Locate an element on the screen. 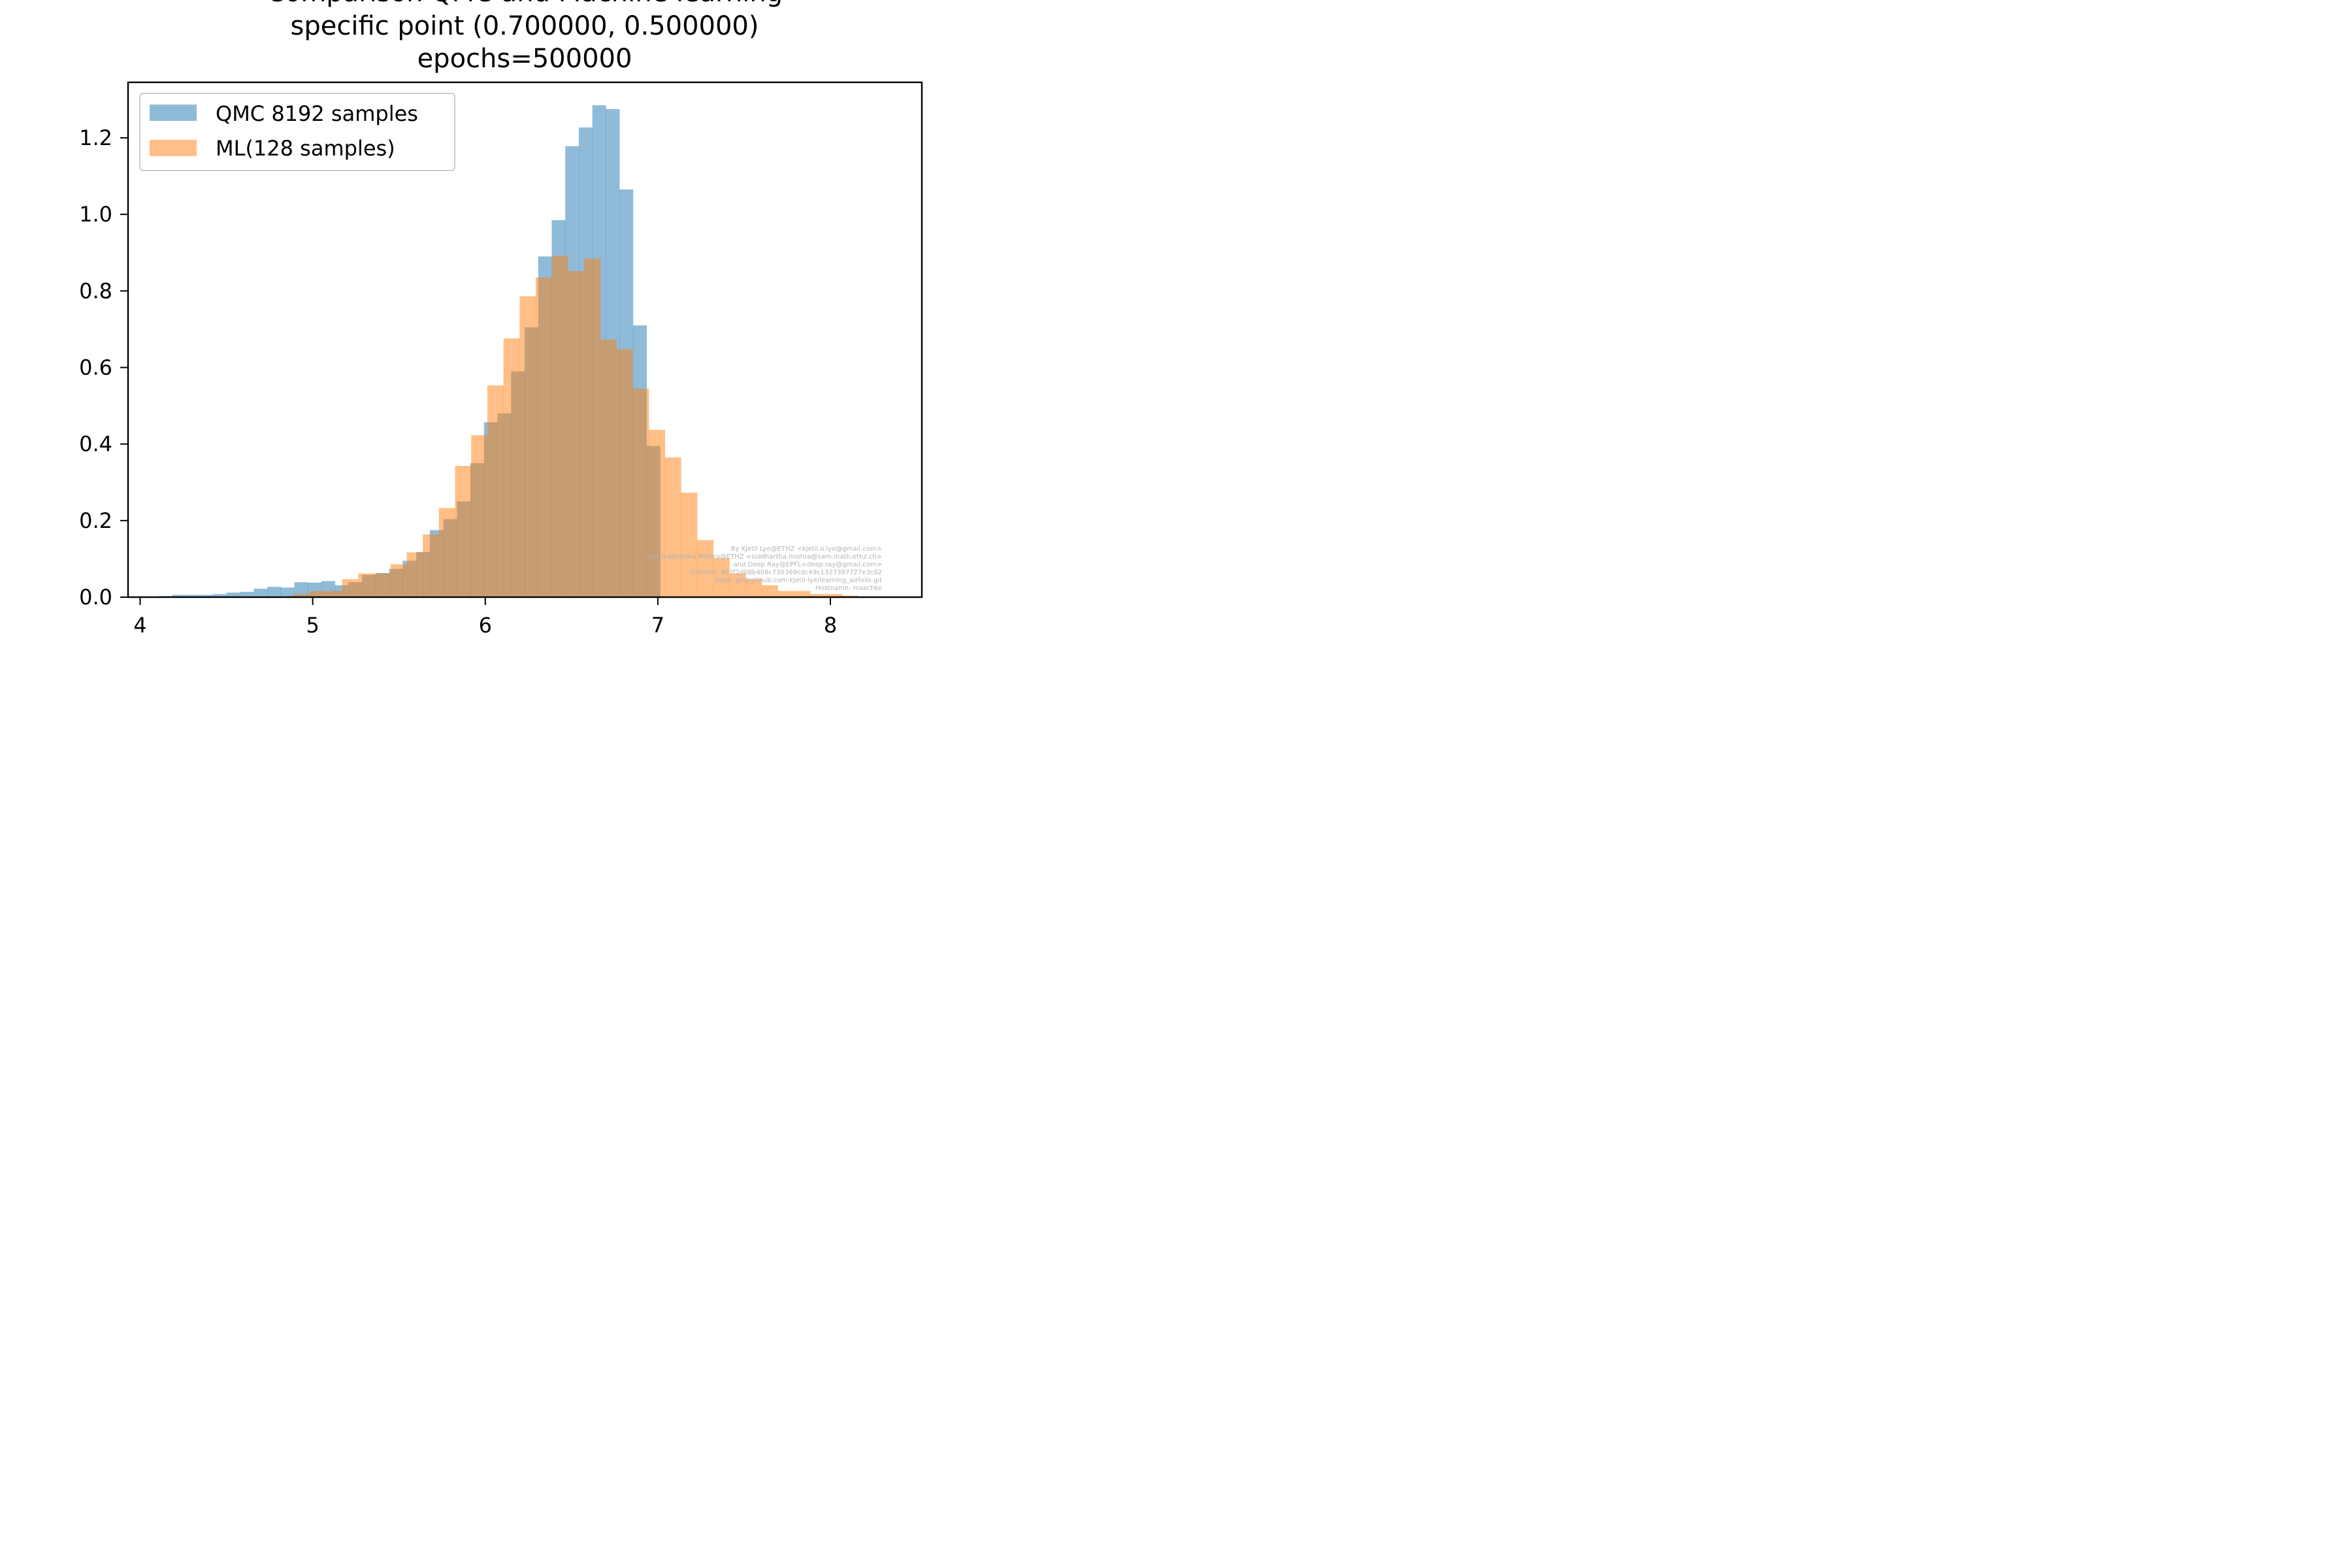 This screenshot has width=2352, height=1568. histogram-bars is located at coordinates (509, 351).